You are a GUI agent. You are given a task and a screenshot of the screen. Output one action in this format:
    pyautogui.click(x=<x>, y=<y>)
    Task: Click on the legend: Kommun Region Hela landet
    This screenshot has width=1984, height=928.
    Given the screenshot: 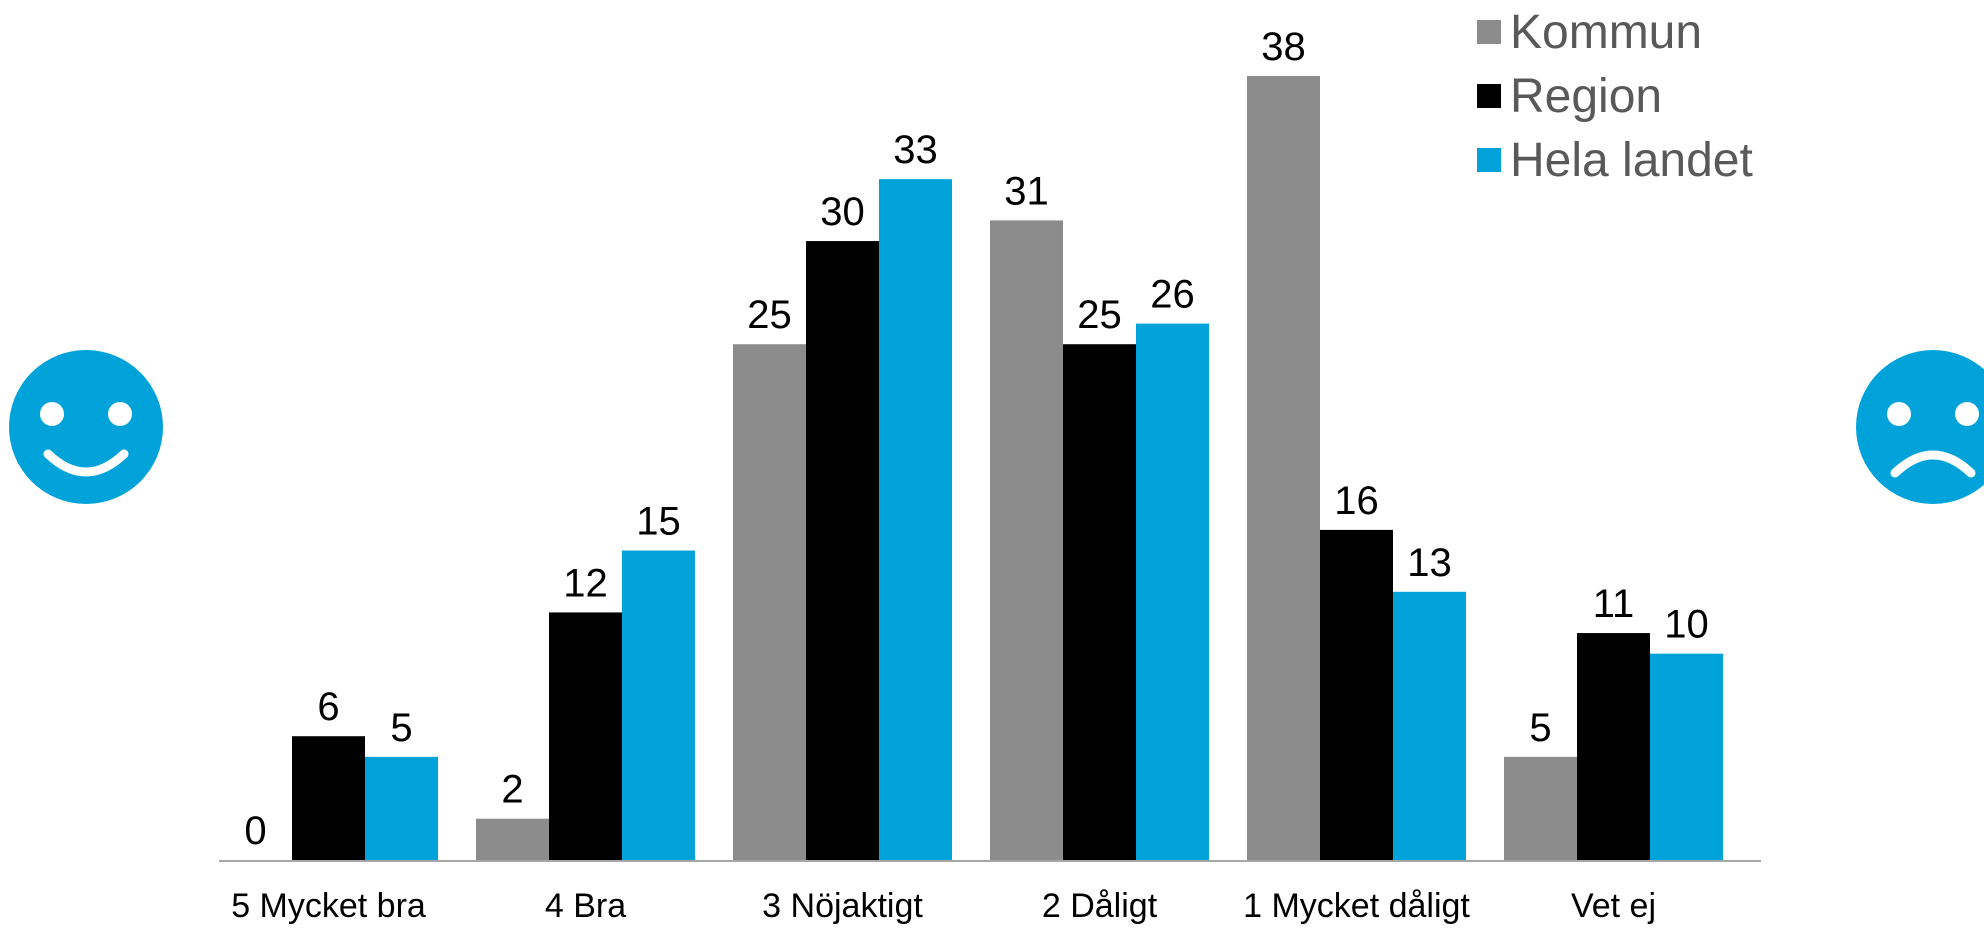 What is the action you would take?
    pyautogui.click(x=1615, y=96)
    